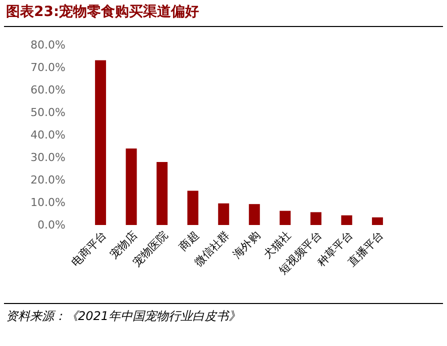  I want to click on x-tick-label: 海外购, so click(246, 245).